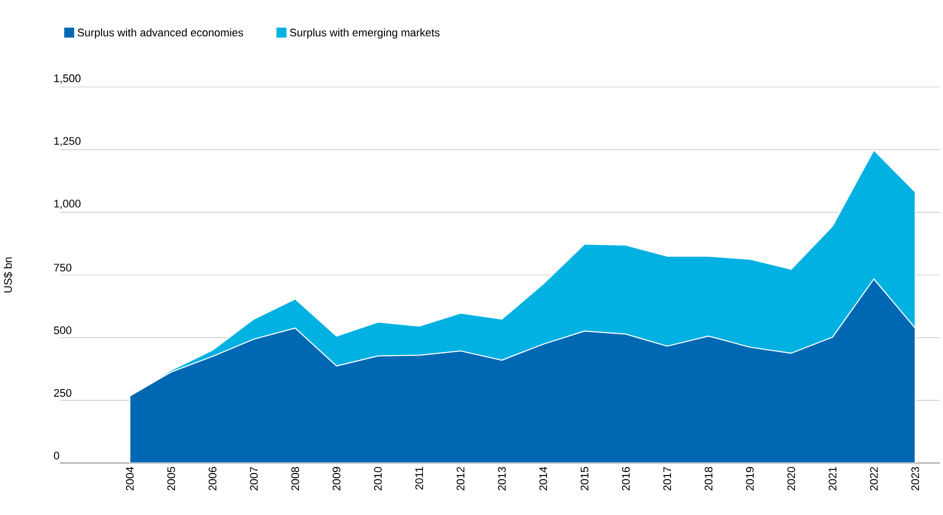 The width and height of the screenshot is (943, 515). Describe the element at coordinates (667, 478) in the screenshot. I see `x-tick-label: 2017` at that location.